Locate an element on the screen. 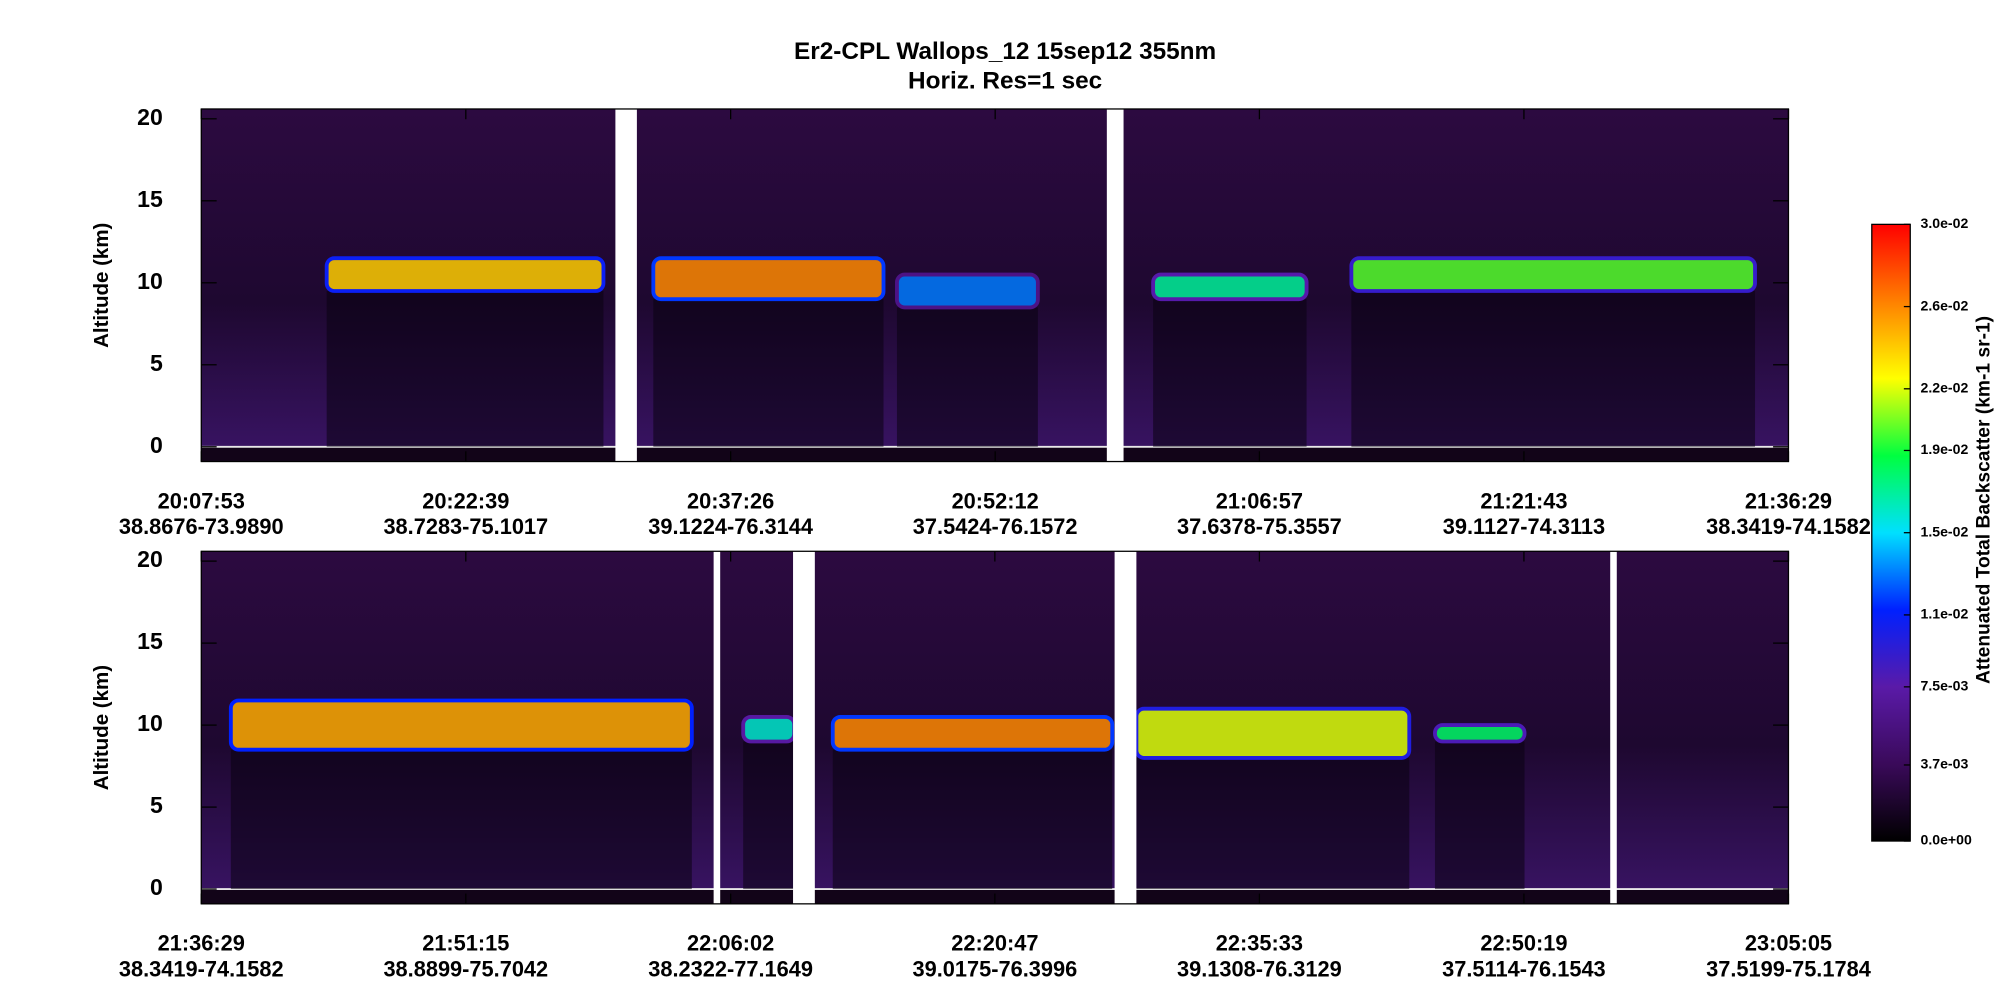  x-tick-label: 21:06:57 is located at coordinates (1259, 500).